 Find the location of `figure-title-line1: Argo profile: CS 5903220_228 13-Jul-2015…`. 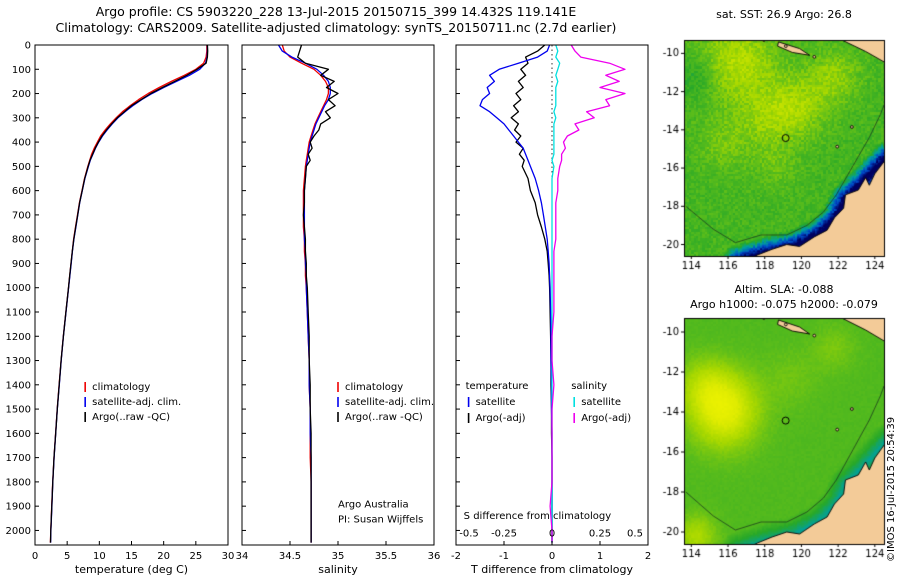

figure-title-line1: Argo profile: CS 5903220_228 13-Jul-2015… is located at coordinates (336, 11).